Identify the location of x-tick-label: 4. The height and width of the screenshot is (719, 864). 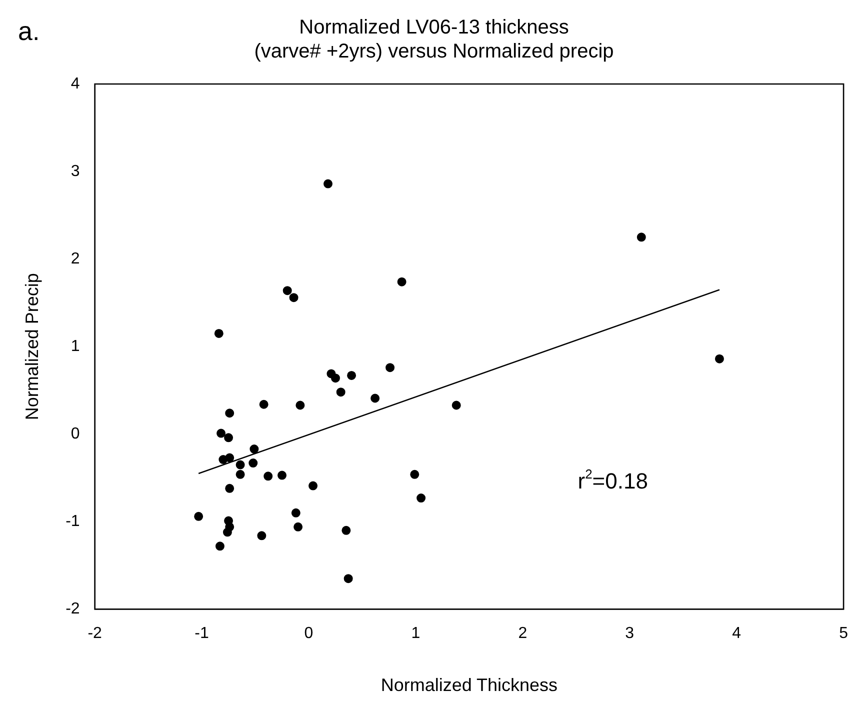
(737, 633).